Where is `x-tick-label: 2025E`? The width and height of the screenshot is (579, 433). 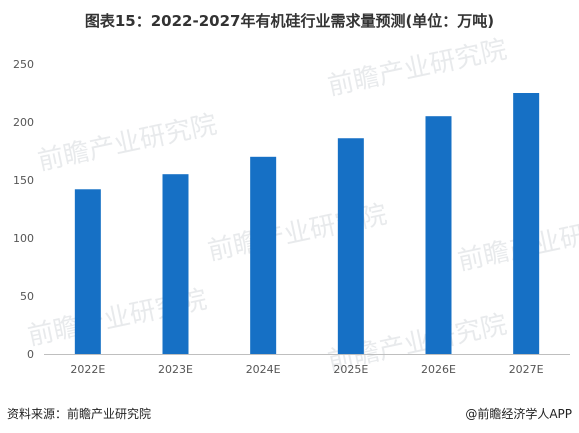
x-tick-label: 2025E is located at coordinates (350, 369).